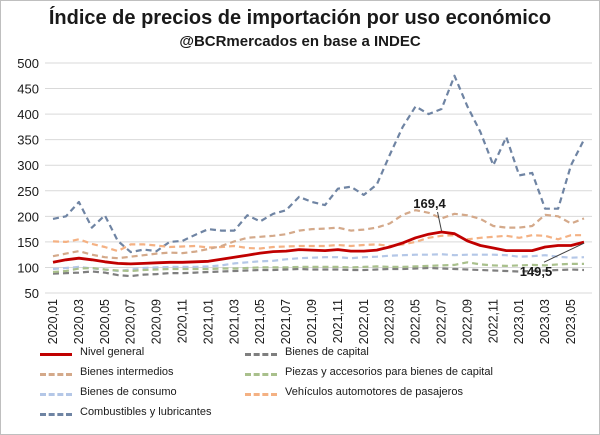 This screenshot has width=600, height=435. Describe the element at coordinates (105, 321) in the screenshot. I see `x-tick-label: 2020,05` at that location.